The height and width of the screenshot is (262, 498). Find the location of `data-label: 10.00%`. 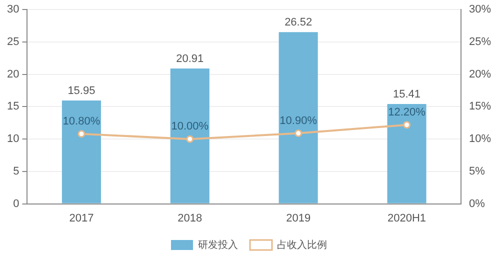

data-label: 10.00% is located at coordinates (190, 126).